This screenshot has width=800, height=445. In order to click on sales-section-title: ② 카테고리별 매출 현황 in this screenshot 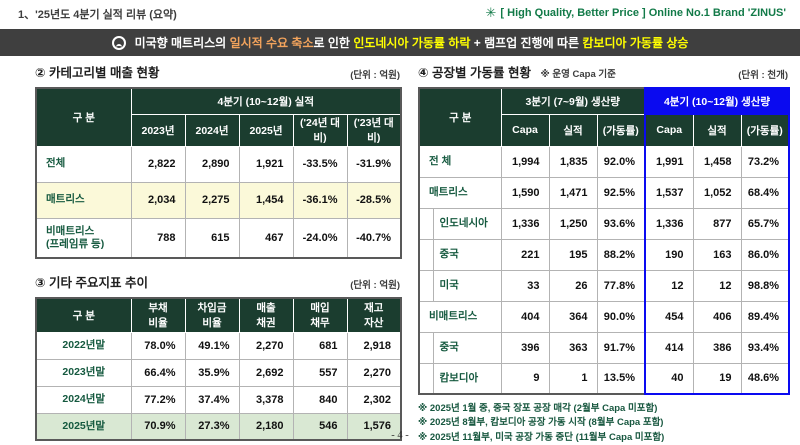, I will do `click(97, 73)`.